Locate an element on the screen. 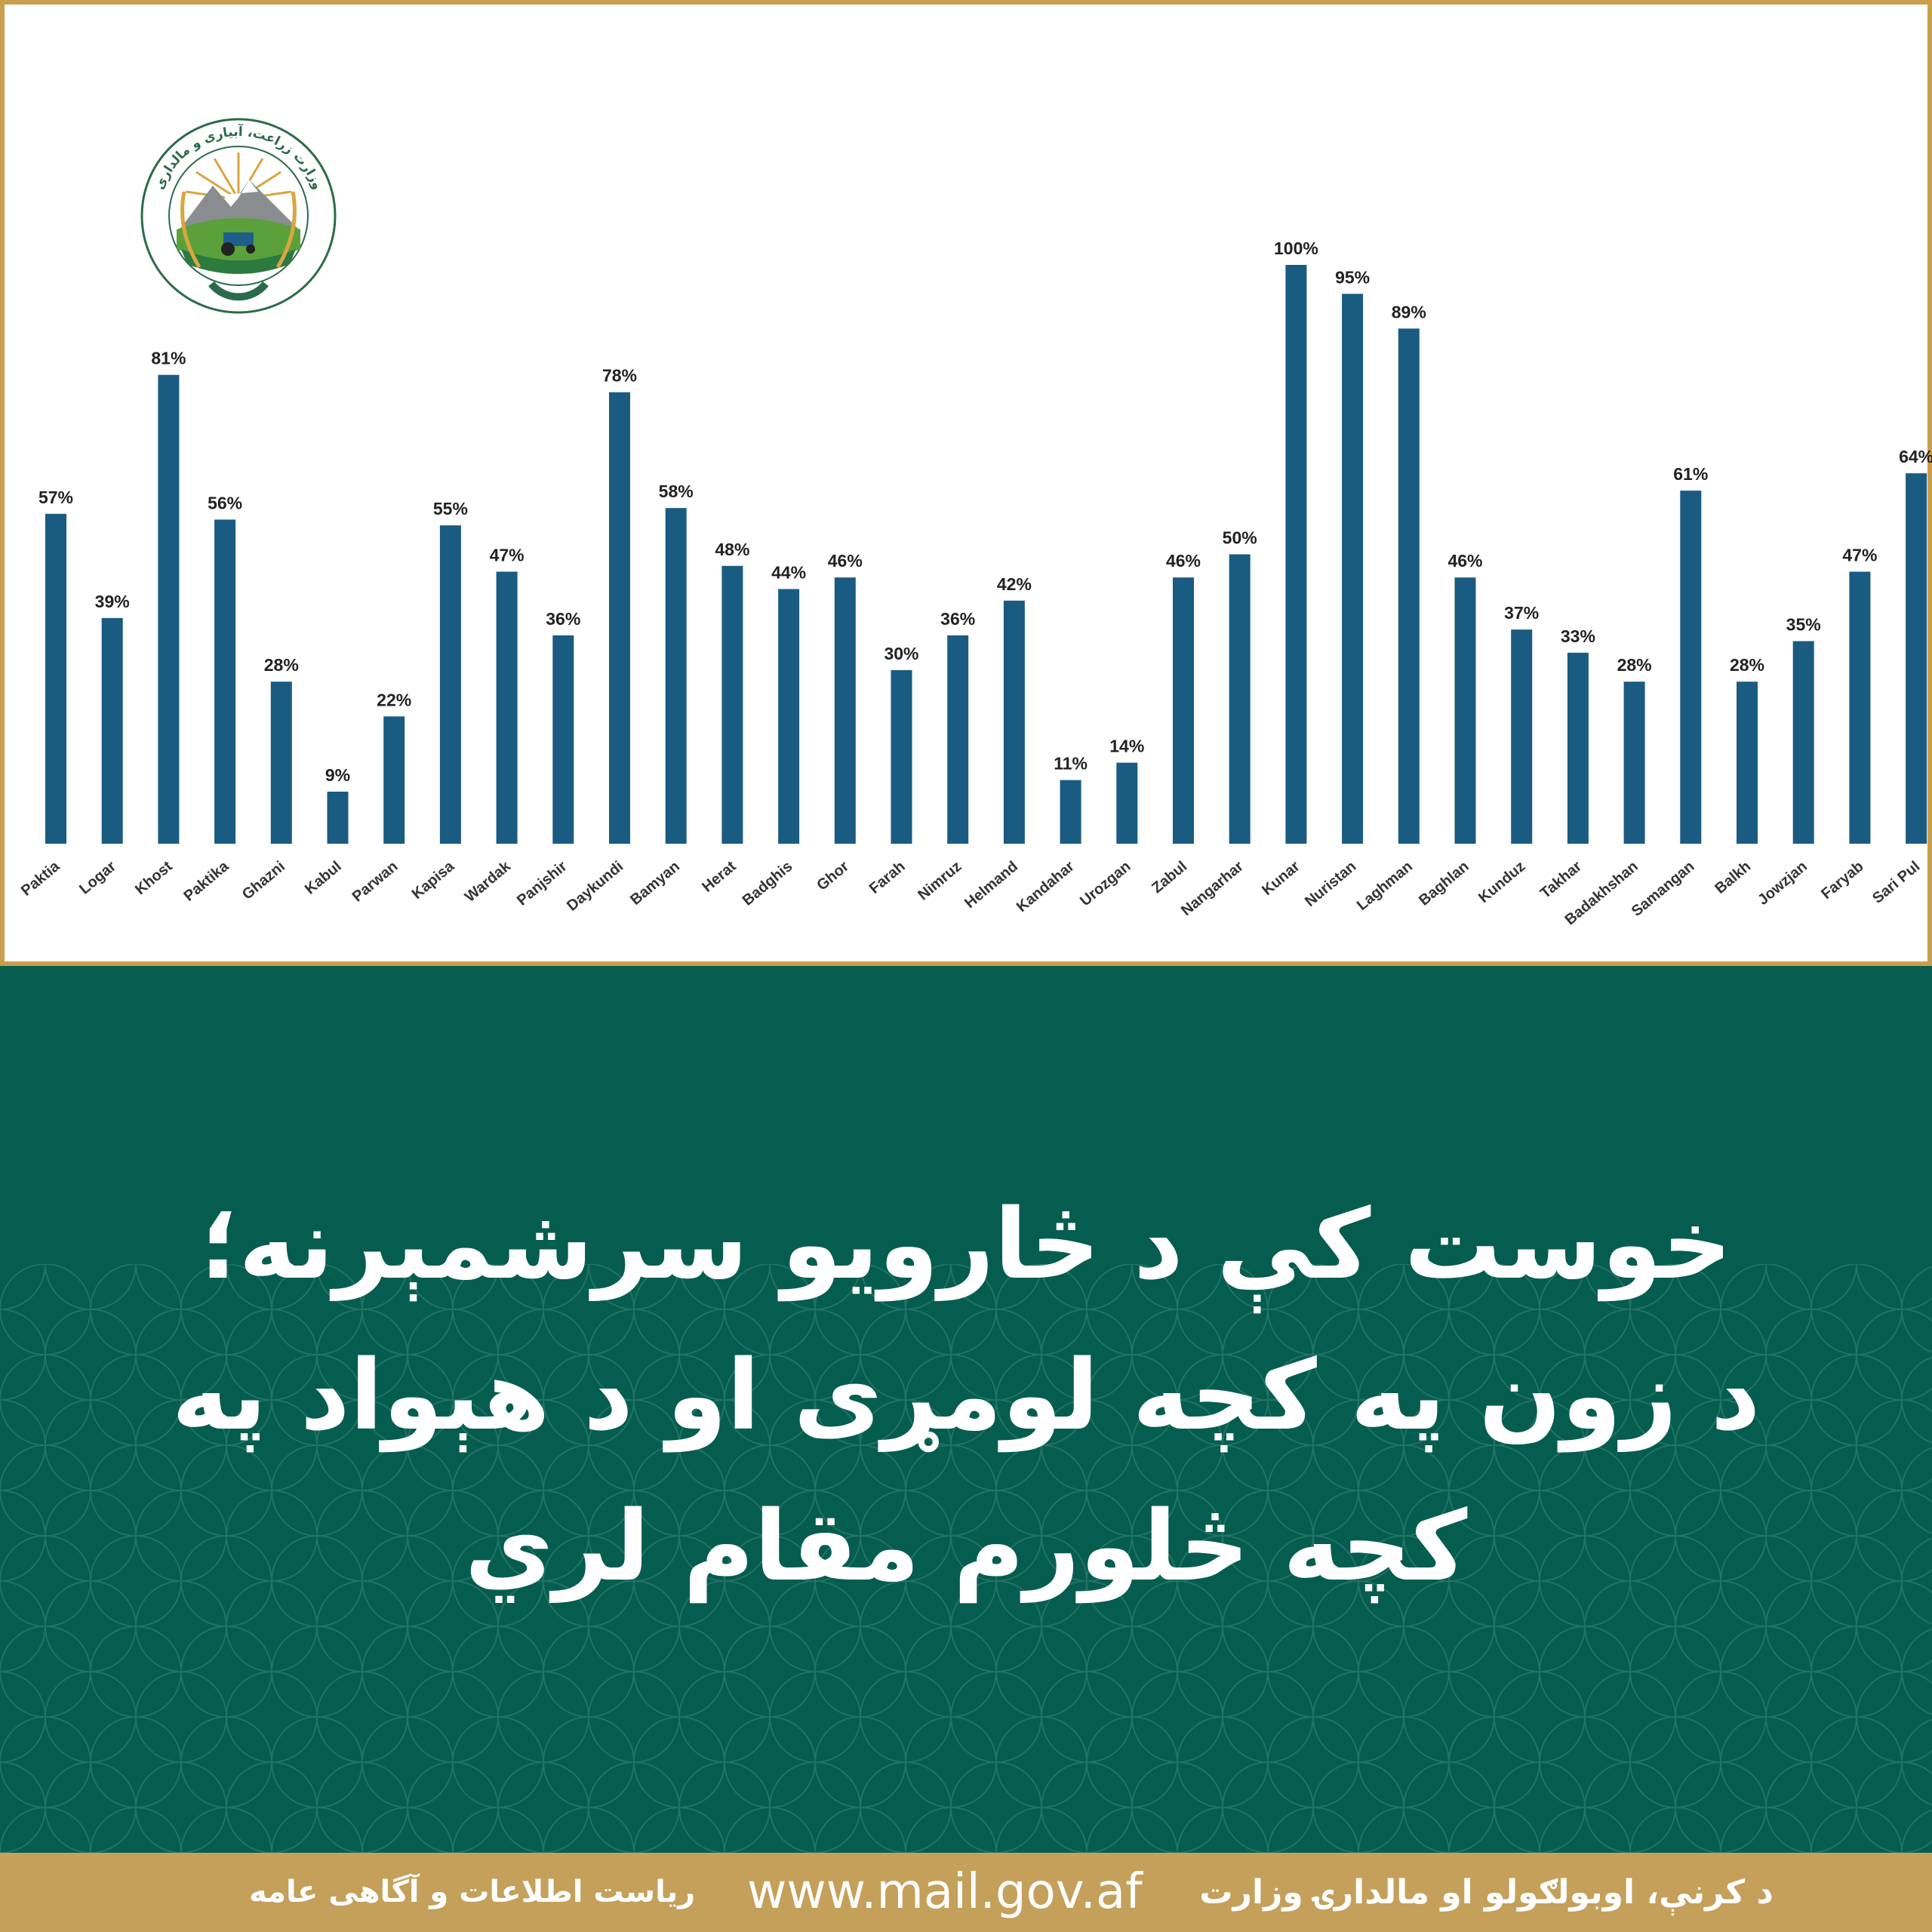 This screenshot has width=1932, height=1932. x-tick-label: Balkh is located at coordinates (1733, 877).